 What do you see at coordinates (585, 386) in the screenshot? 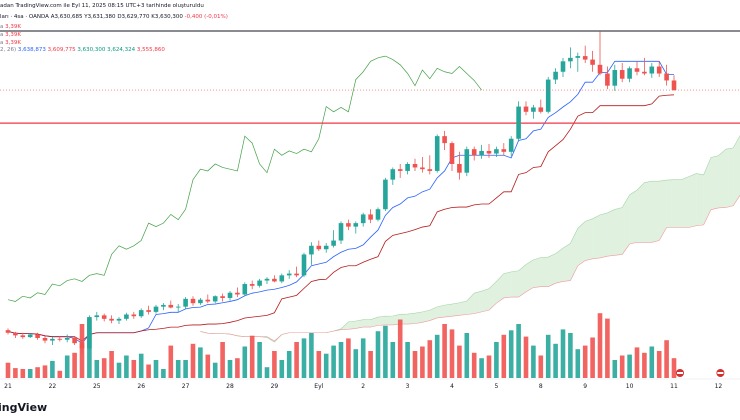
I see `x-tick-label: 9` at bounding box center [585, 386].